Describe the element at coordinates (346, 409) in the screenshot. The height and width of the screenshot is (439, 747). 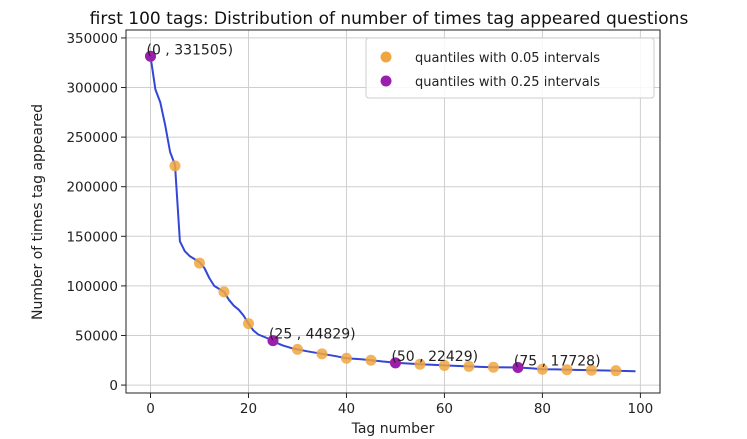
I see `x-tick-label: 40` at that location.